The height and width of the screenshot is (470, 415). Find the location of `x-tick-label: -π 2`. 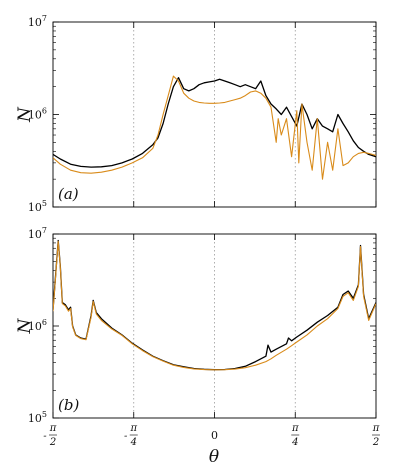

x-tick-label: -π 2 is located at coordinates (50, 435).